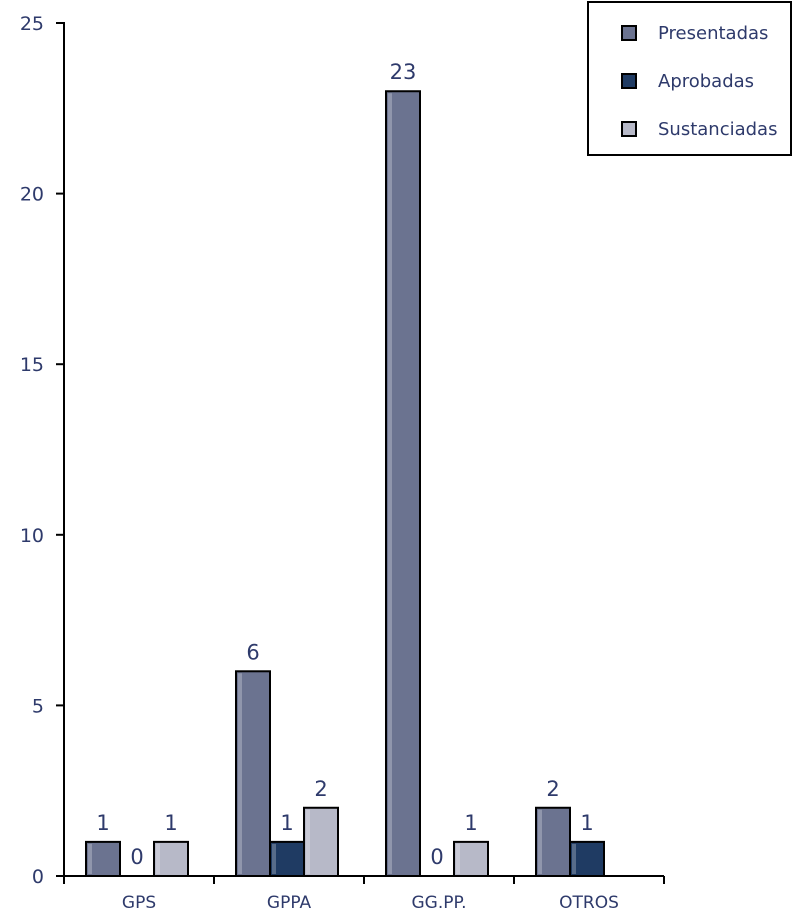  Describe the element at coordinates (438, 903) in the screenshot. I see `x-category-label: GG.PP.` at that location.